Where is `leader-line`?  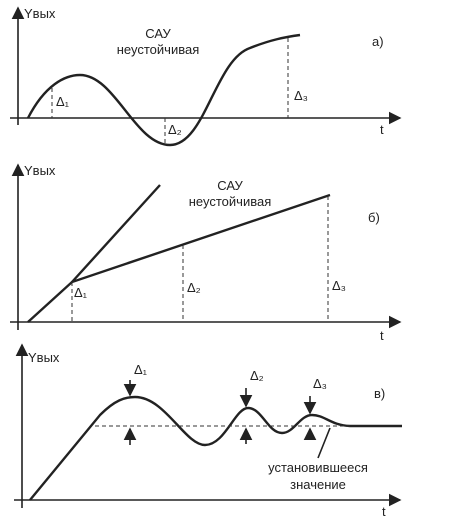 leader-line is located at coordinates (324, 443).